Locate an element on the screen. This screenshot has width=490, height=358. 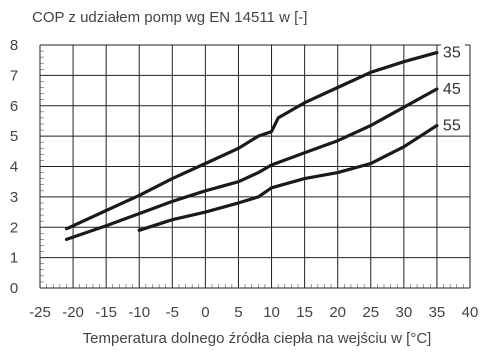
y-tick-labels: 0 1 2 3 4 5 6 7 8 is located at coordinates (14, 167).